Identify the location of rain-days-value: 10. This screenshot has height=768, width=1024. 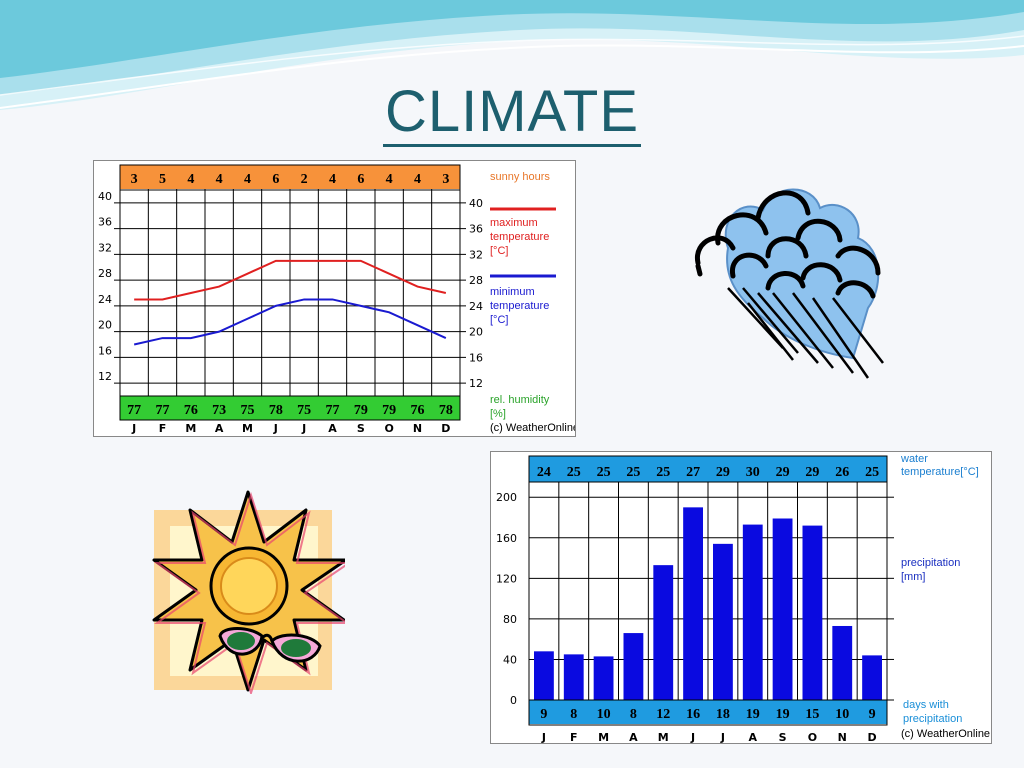
(604, 714).